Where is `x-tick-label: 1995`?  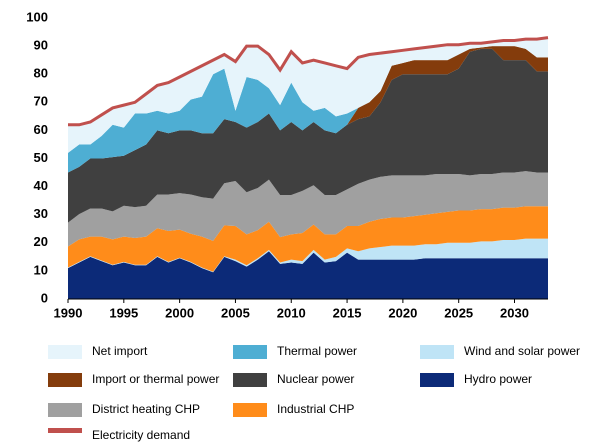 x-tick-label: 1995 is located at coordinates (123, 312).